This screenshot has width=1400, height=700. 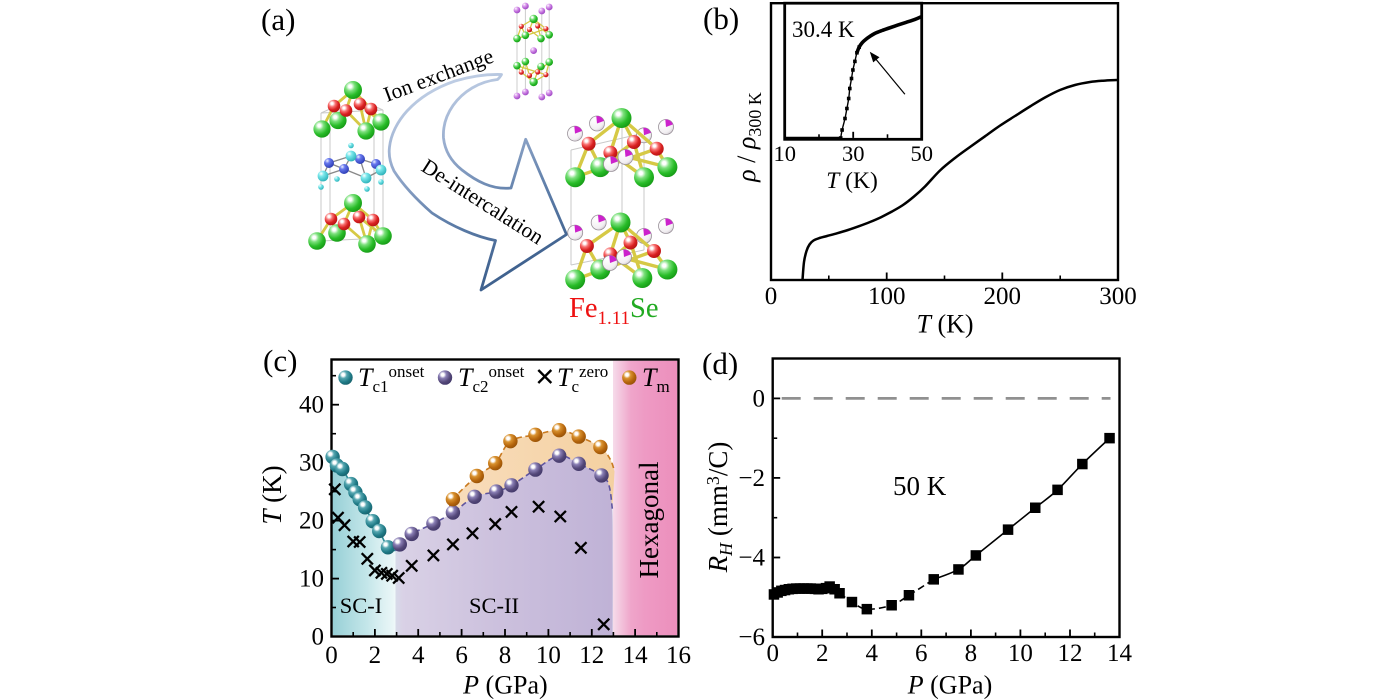 I want to click on svg-text: Tczero, so click(x=582, y=379).